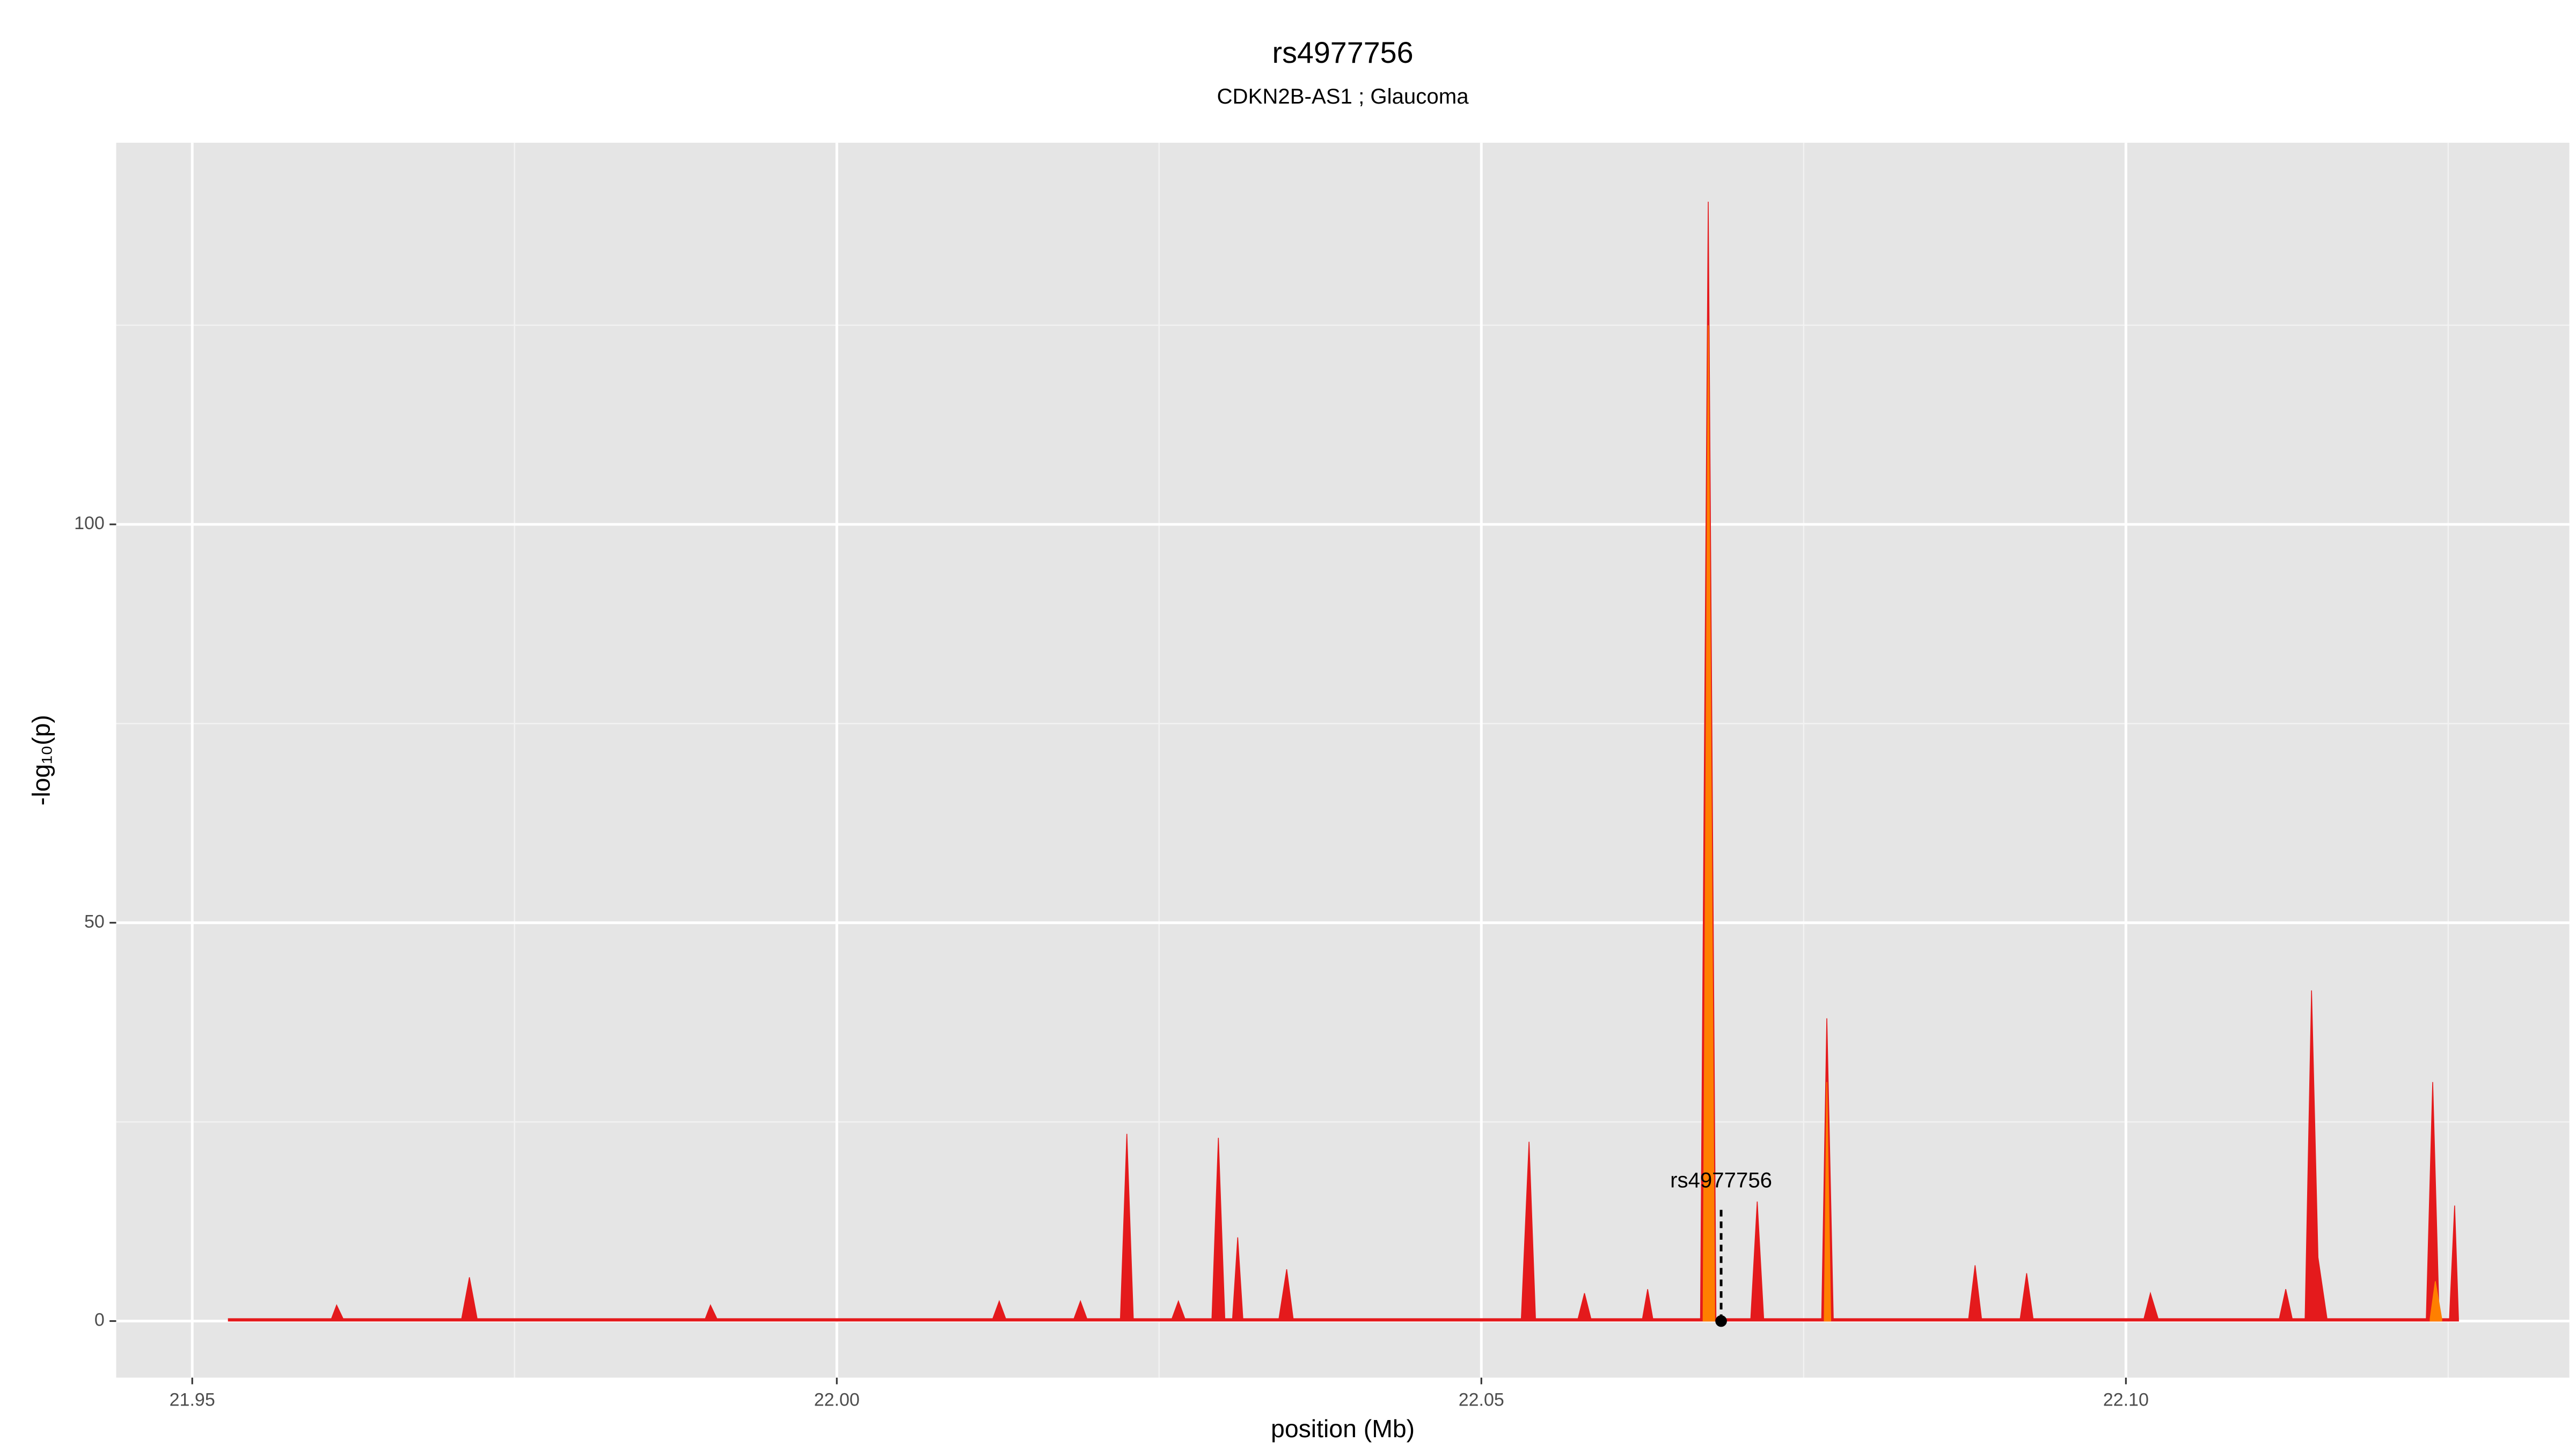 This screenshot has height=1449, width=2576. What do you see at coordinates (1343, 1429) in the screenshot?
I see `x-axis-label: position (Mb)` at bounding box center [1343, 1429].